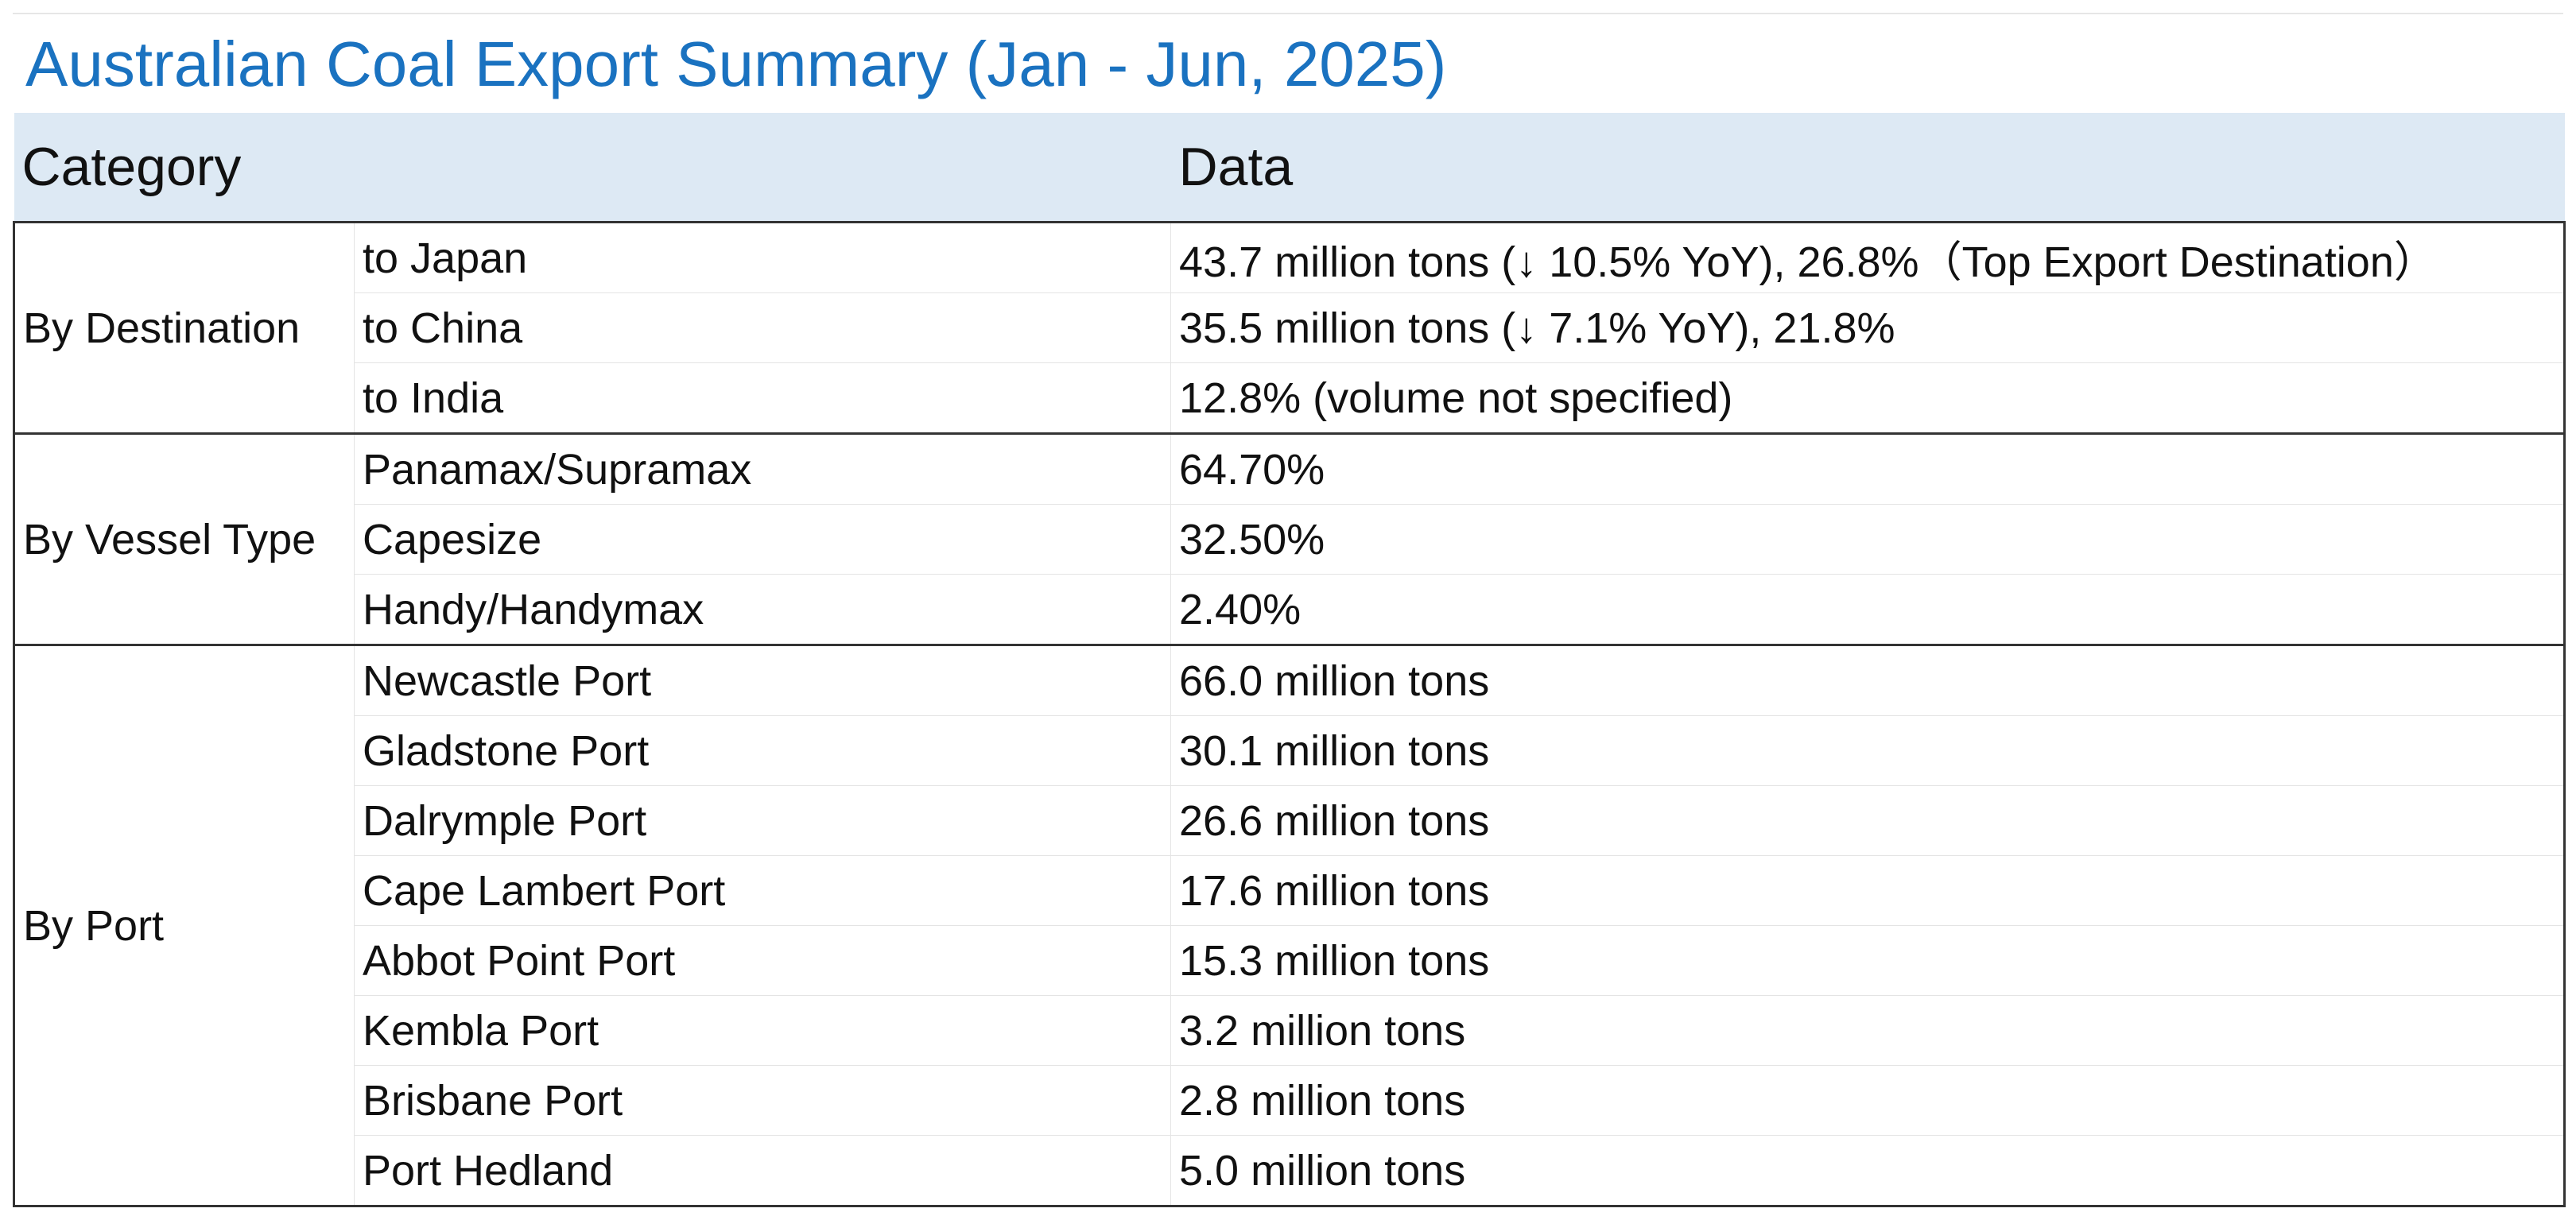 This screenshot has height=1216, width=2576. I want to click on table-row: Handy/Handymax 2.40%, so click(1290, 610).